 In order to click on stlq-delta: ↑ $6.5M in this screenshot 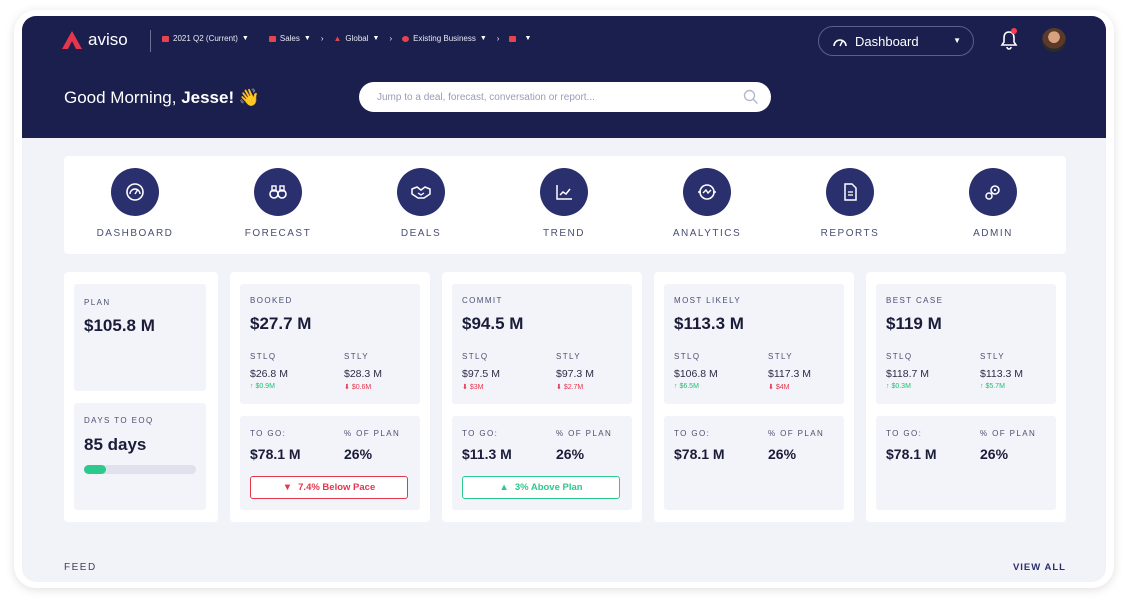, I will do `click(686, 386)`.